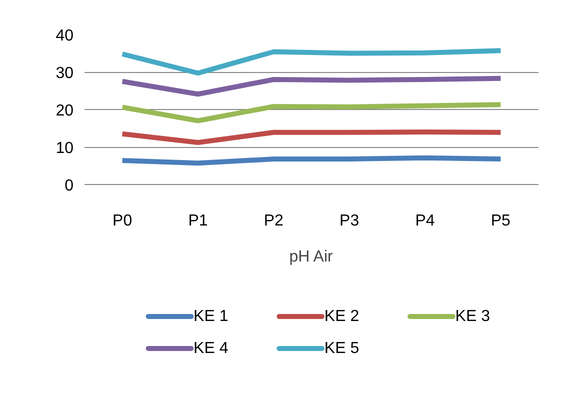 The width and height of the screenshot is (564, 403). What do you see at coordinates (274, 221) in the screenshot?
I see `x-tick-label: P2` at bounding box center [274, 221].